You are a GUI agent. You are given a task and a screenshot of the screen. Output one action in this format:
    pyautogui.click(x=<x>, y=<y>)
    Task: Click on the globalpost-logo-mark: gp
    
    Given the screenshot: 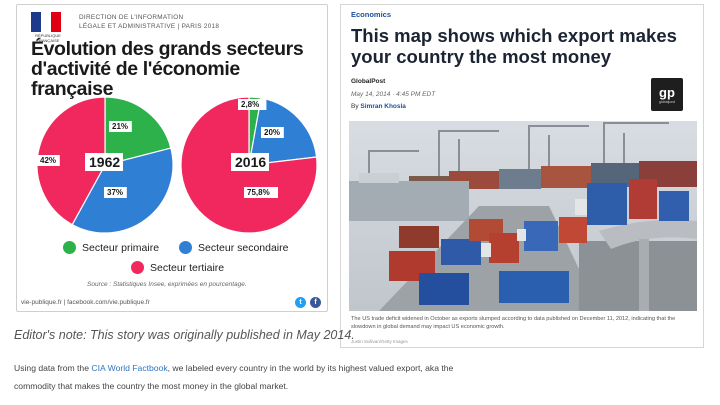 What is the action you would take?
    pyautogui.click(x=667, y=92)
    